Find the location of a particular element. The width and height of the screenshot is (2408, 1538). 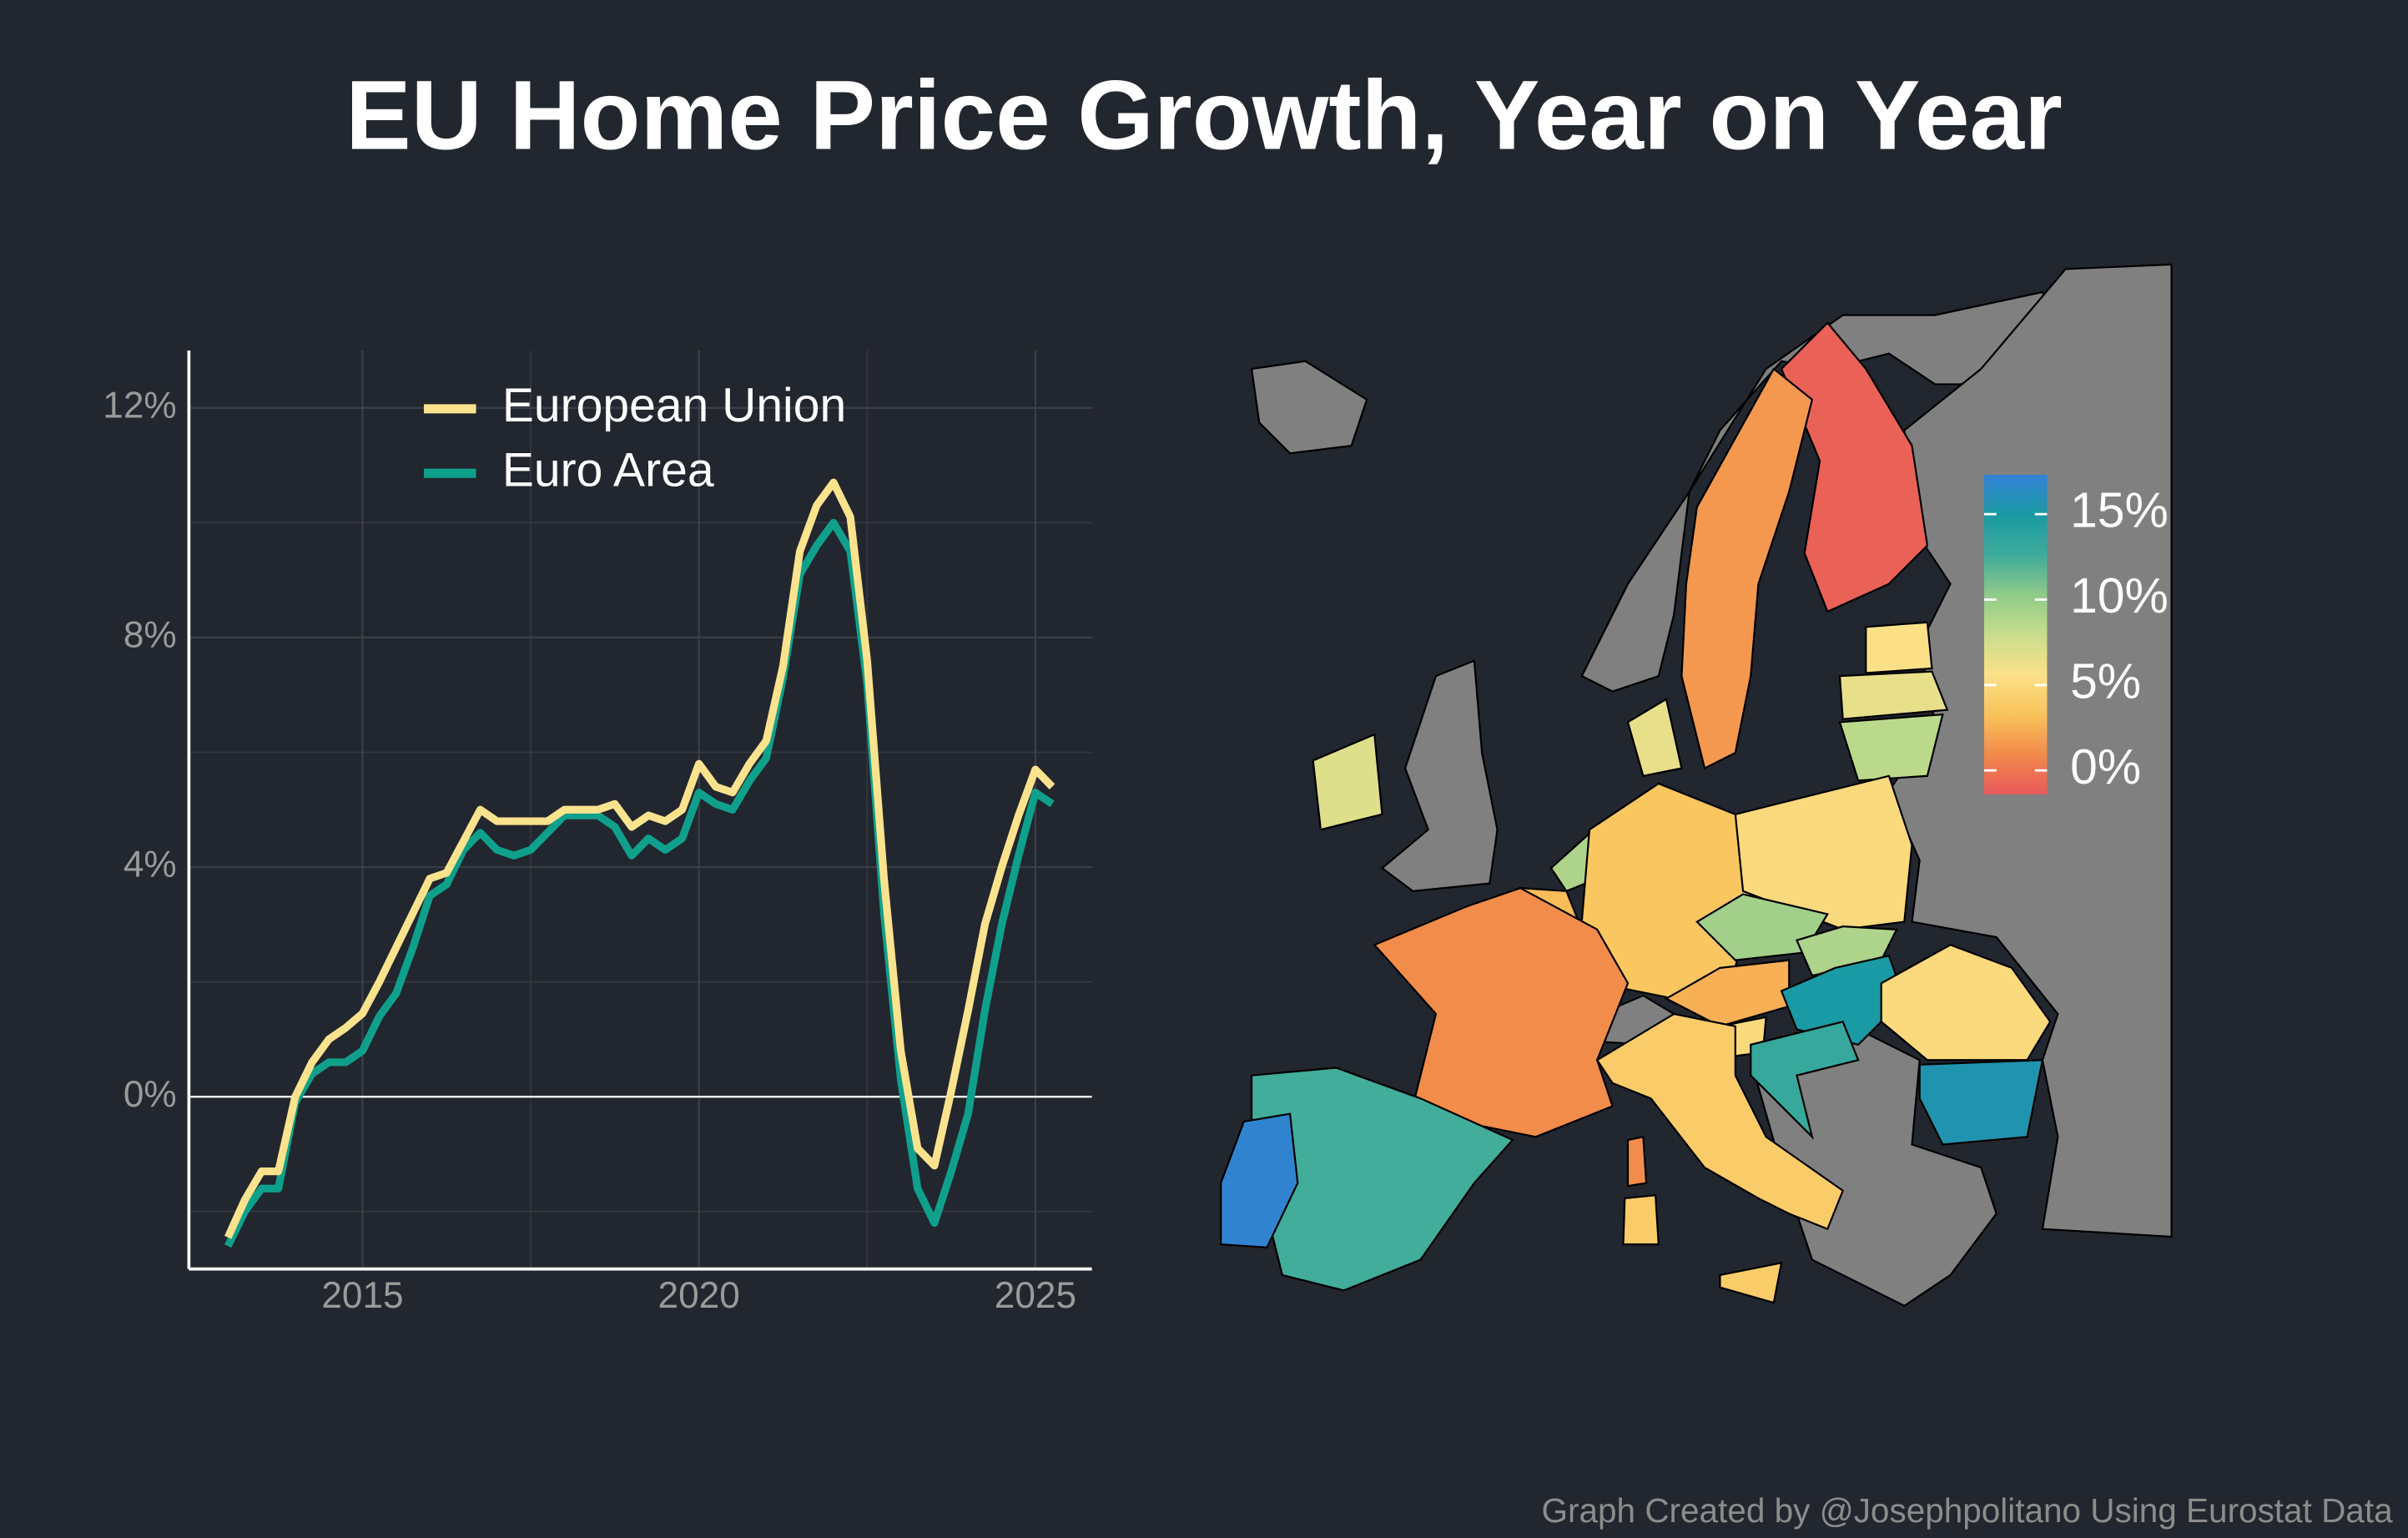

colorbar-label: 5% is located at coordinates (2105, 681).